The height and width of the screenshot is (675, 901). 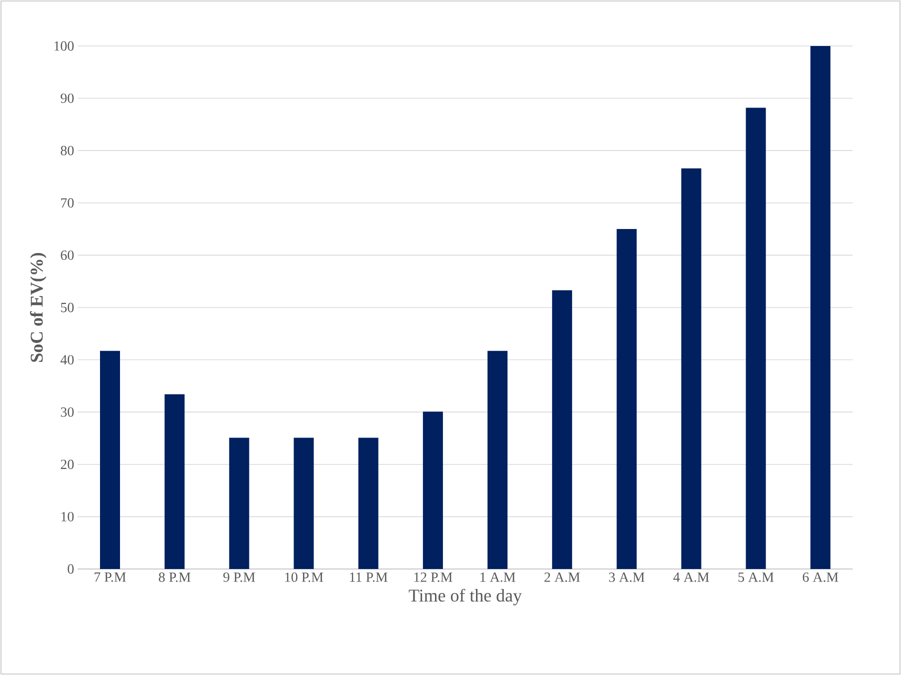 What do you see at coordinates (67, 412) in the screenshot?
I see `y-tick-label: 30` at bounding box center [67, 412].